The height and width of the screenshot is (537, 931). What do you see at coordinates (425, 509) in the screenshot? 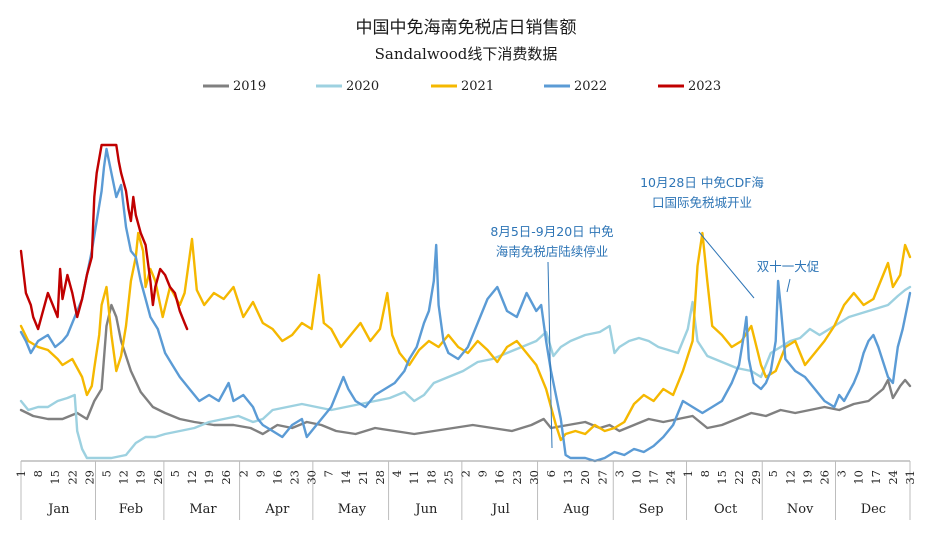
I see `month-label-jun: Jun` at bounding box center [425, 509].